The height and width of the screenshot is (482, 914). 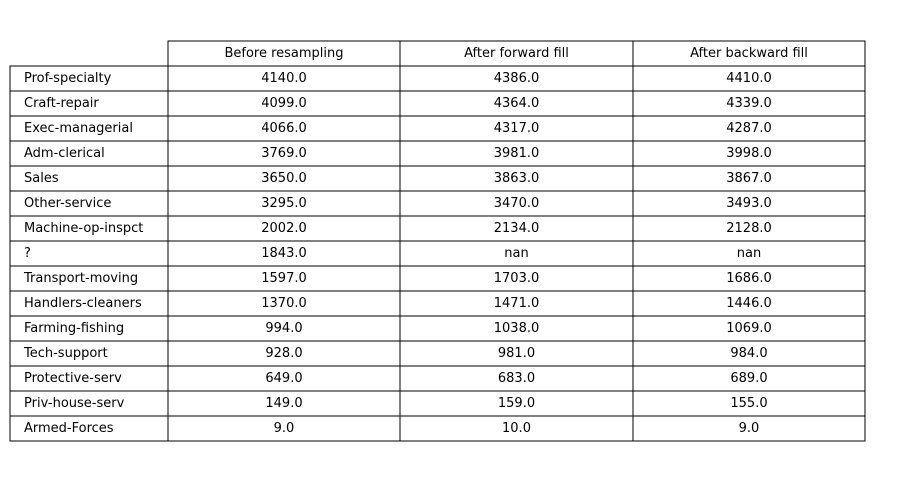 I want to click on row-label: Exec-managerial, so click(x=78, y=128).